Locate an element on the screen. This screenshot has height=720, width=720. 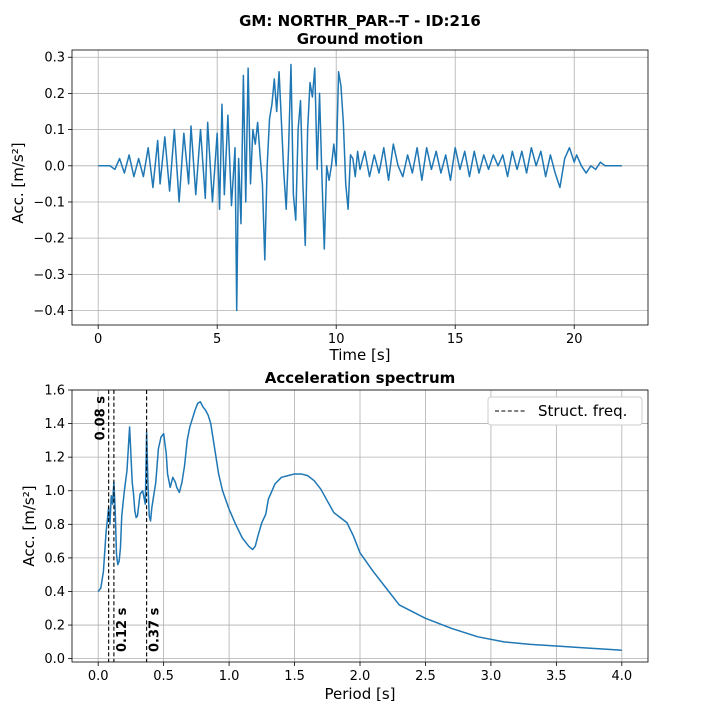
spectrum-xlabel: Period [s] is located at coordinates (359, 694).